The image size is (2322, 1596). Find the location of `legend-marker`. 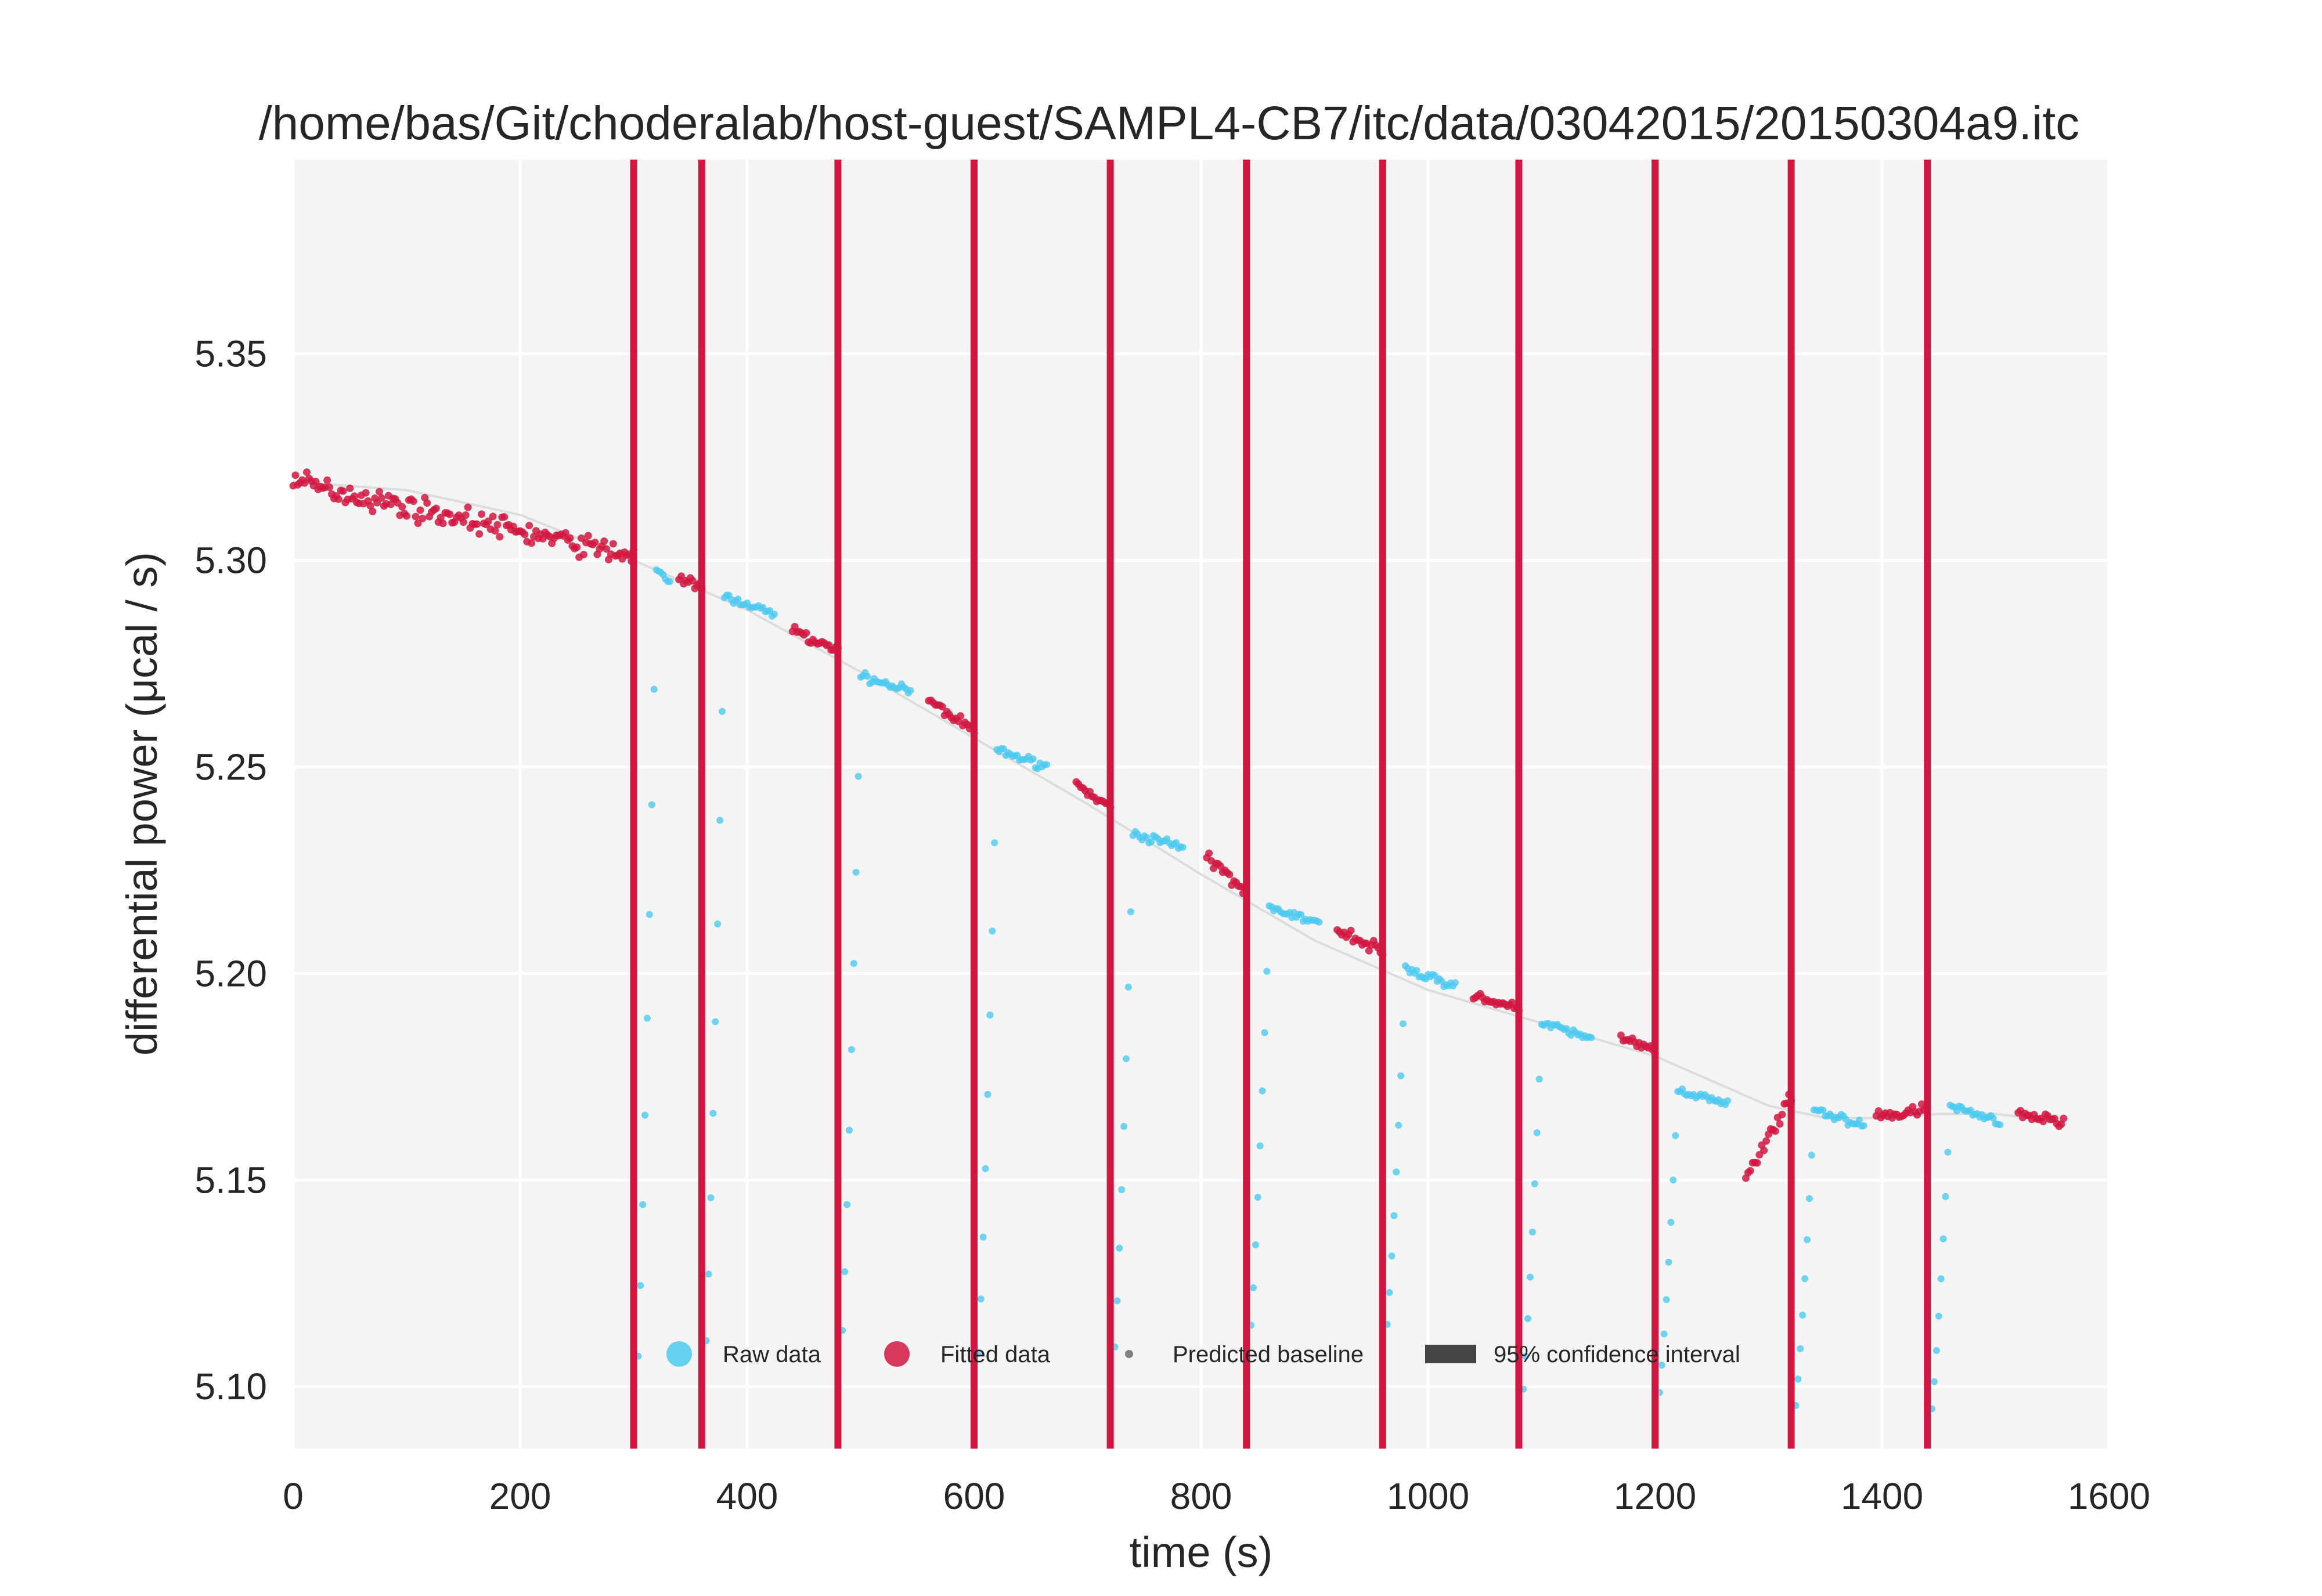

legend-marker is located at coordinates (897, 1354).